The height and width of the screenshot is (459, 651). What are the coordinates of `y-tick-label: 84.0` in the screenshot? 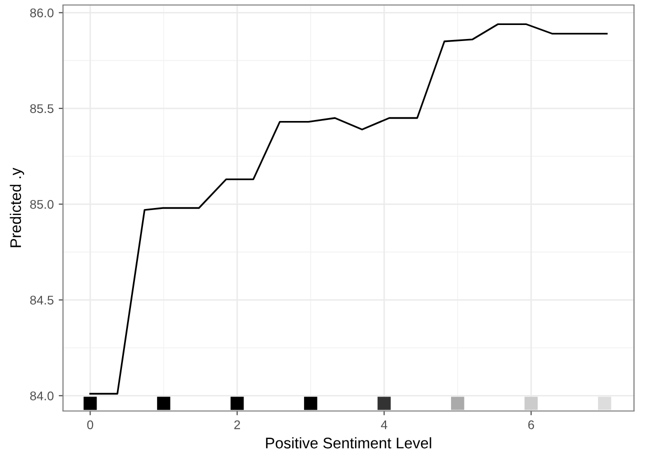 It's located at (42, 395).